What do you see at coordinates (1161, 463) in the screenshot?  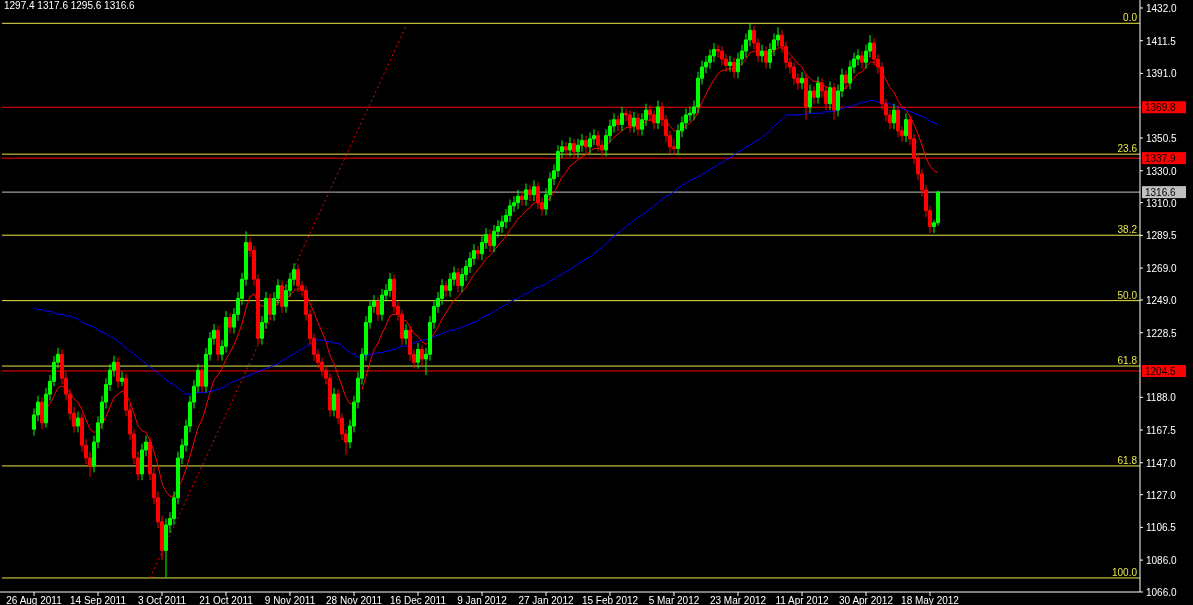 I see `y-tick-label: 1147.0` at bounding box center [1161, 463].